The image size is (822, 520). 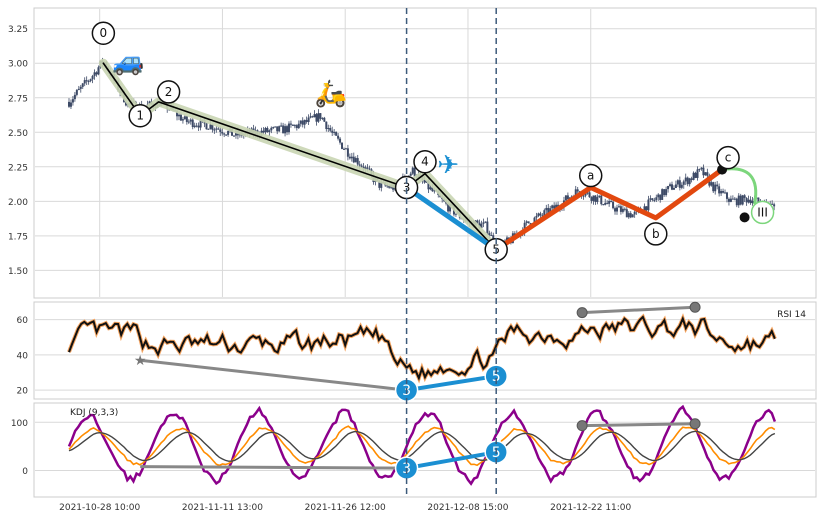 What do you see at coordinates (695, 307) in the screenshot?
I see `rsi-divergence-dot` at bounding box center [695, 307].